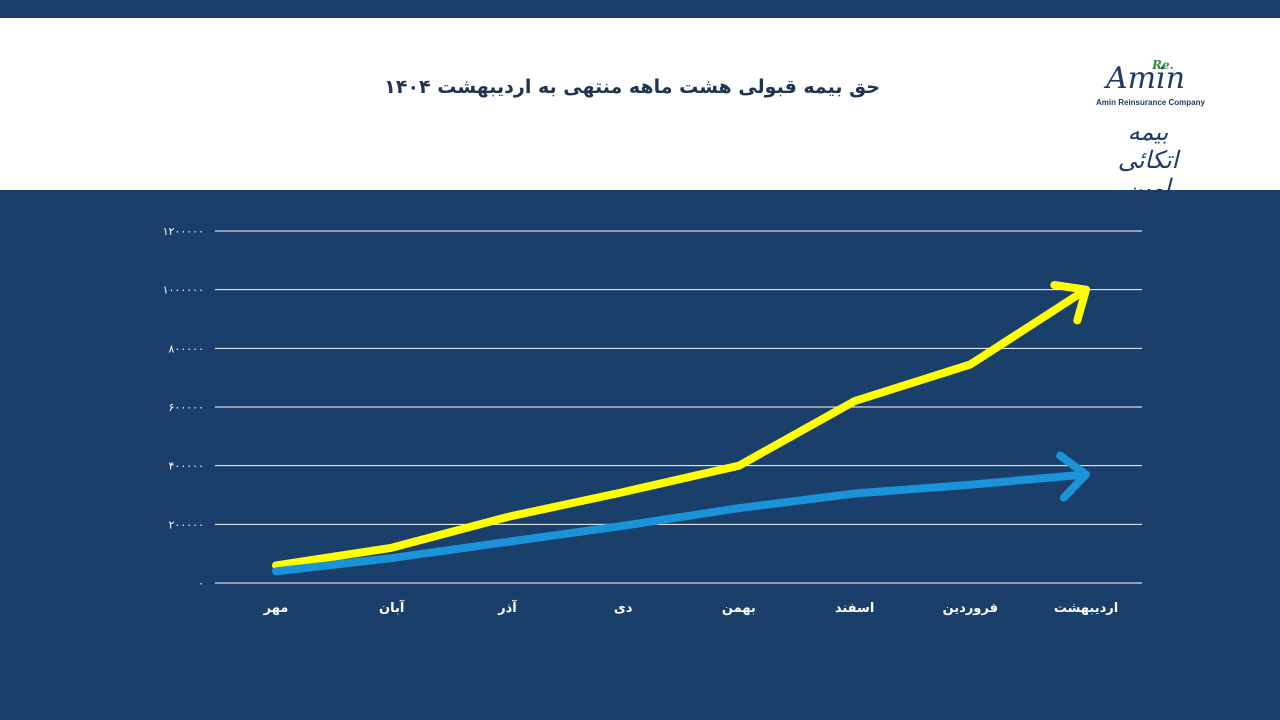  What do you see at coordinates (183, 231) in the screenshot?
I see `y-tick-label: ۱۲۰۰۰۰۰` at bounding box center [183, 231].